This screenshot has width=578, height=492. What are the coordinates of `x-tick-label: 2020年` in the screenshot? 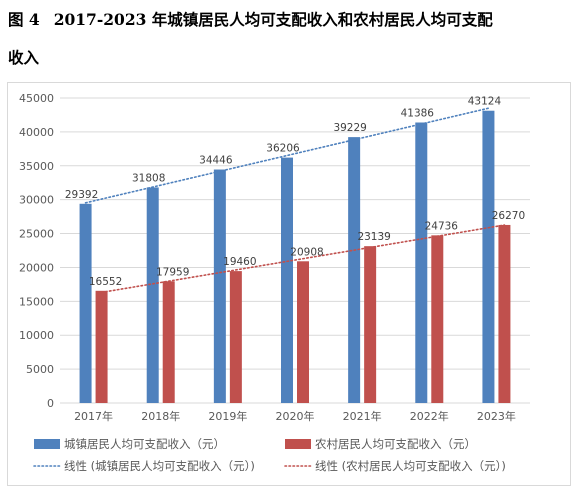 It's located at (295, 416).